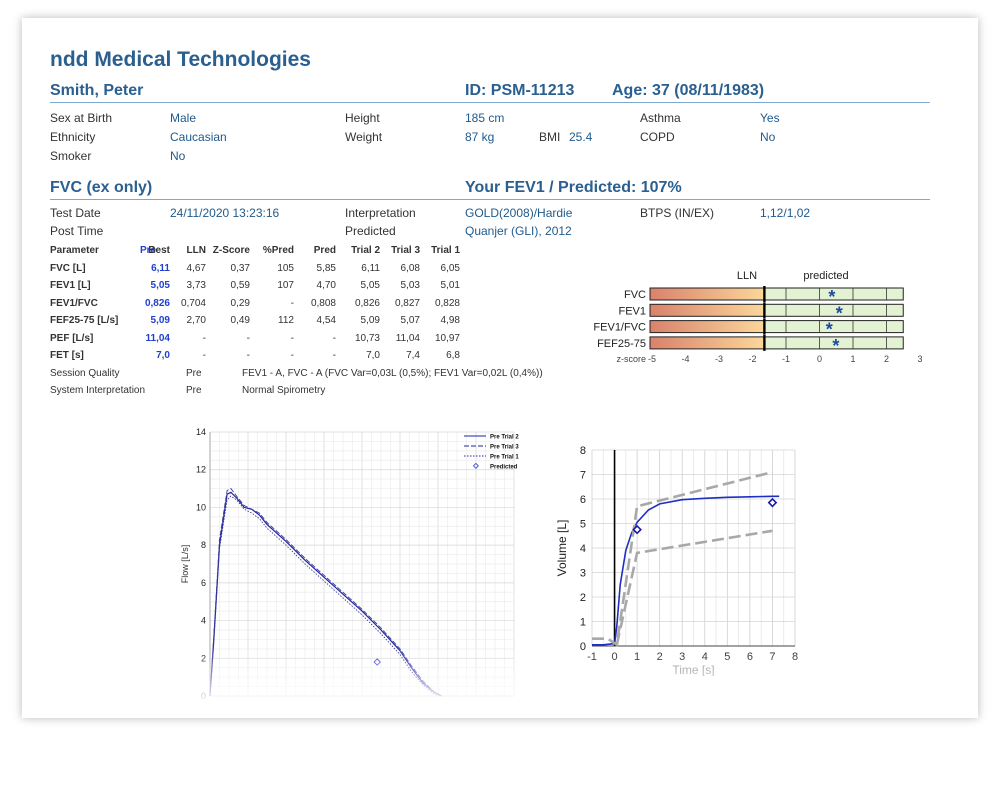  Describe the element at coordinates (240, 321) in the screenshot. I see `table-cell: 0,49` at that location.